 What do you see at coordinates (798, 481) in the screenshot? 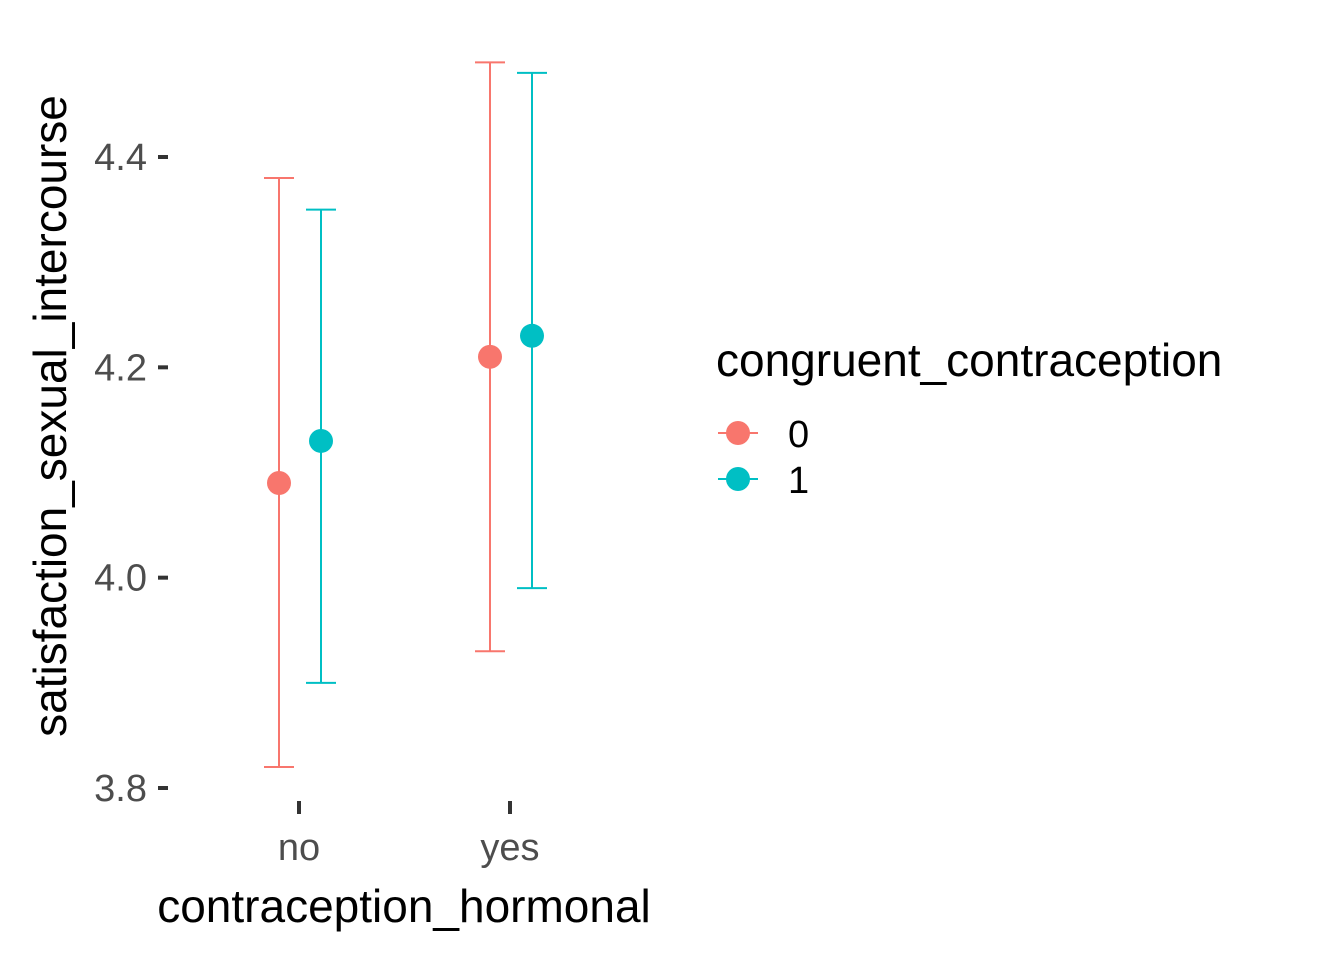
I see `legend-label: 1` at bounding box center [798, 481].